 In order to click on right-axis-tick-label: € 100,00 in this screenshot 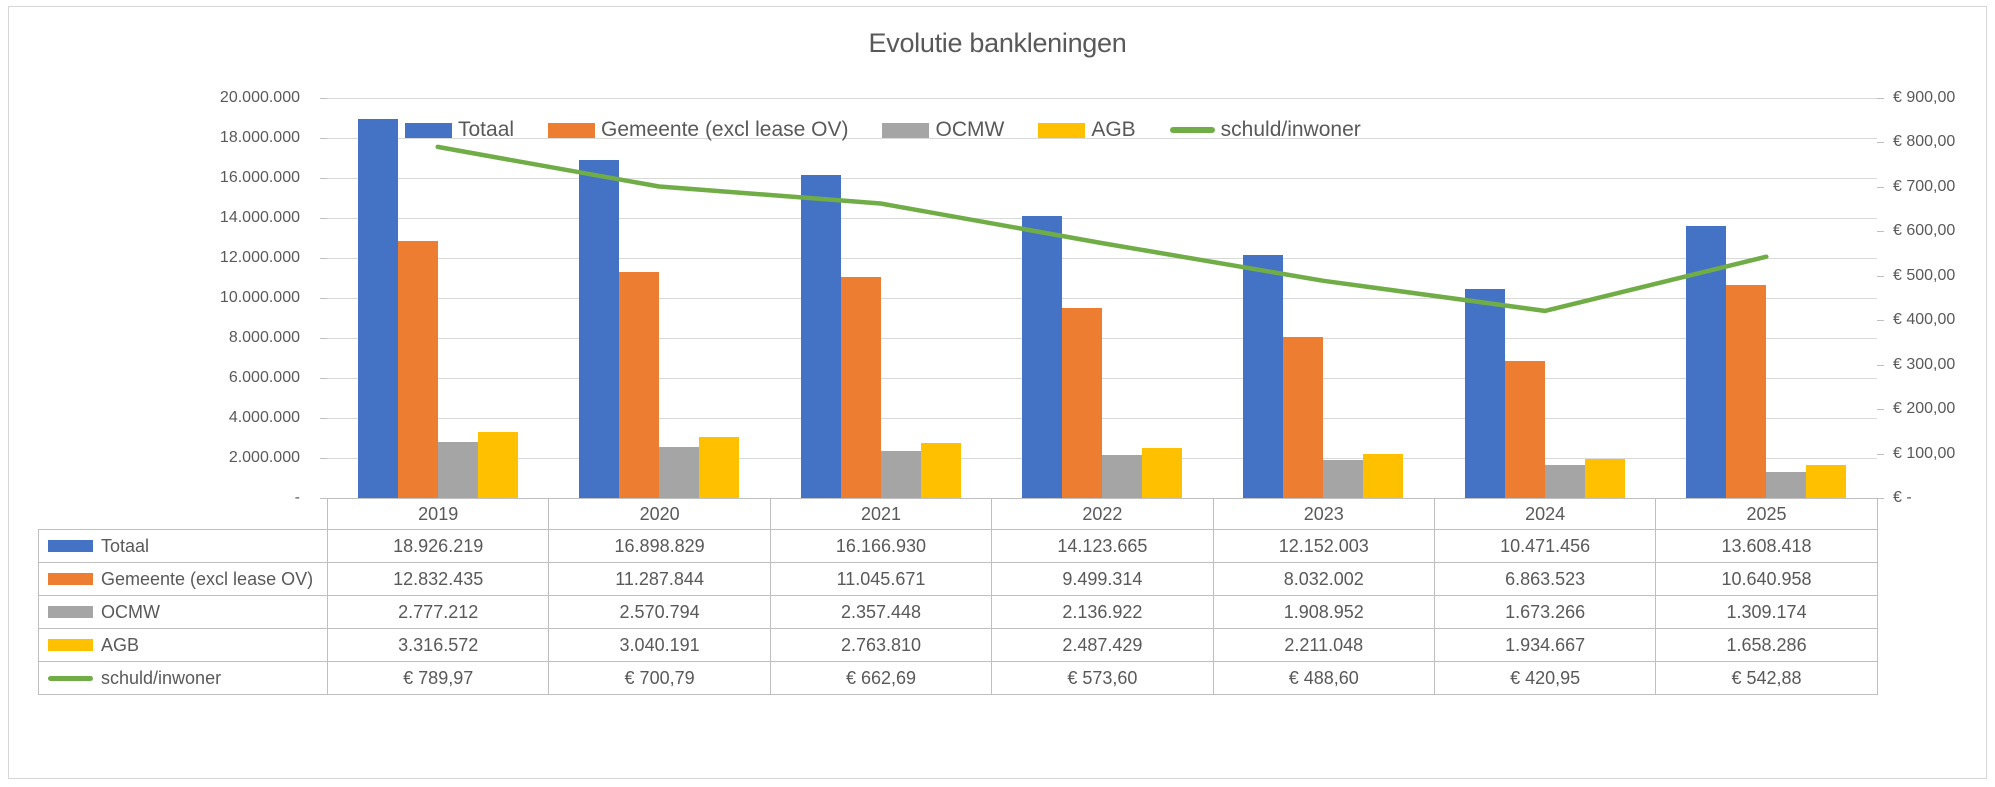, I will do `click(1924, 453)`.